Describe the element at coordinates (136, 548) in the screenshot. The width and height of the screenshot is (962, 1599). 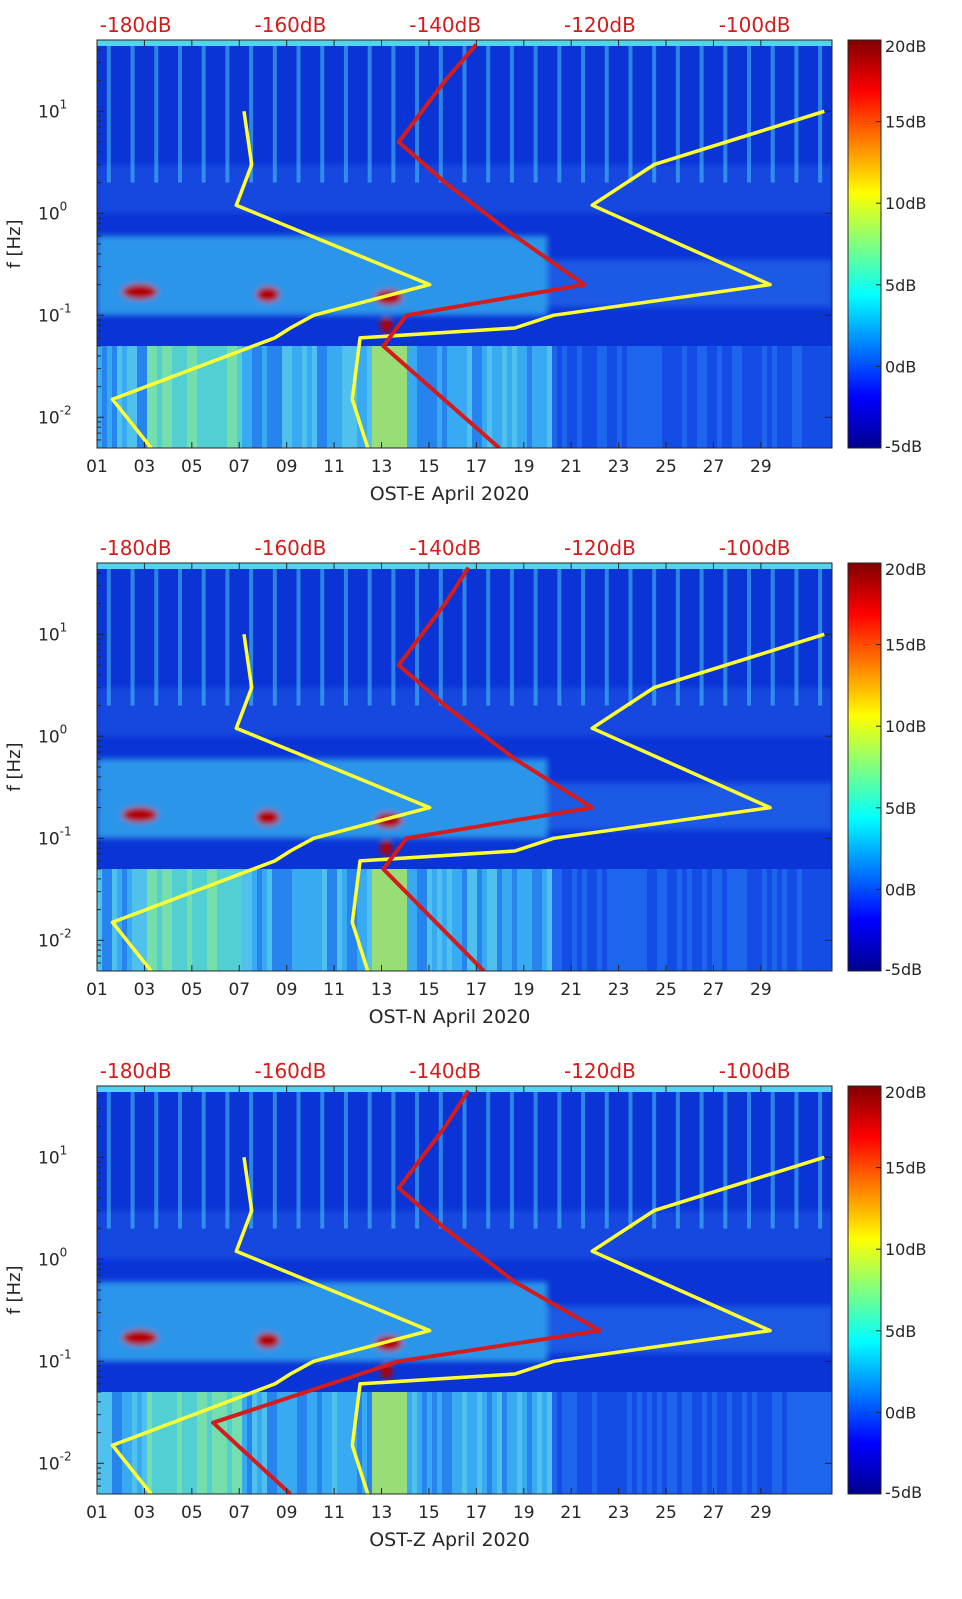
I see `top-db-label: -180dB` at that location.